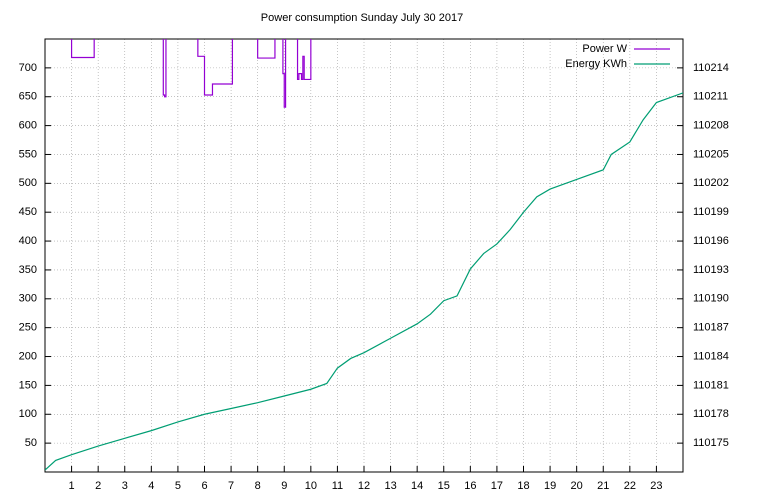 The width and height of the screenshot is (768, 500). Describe the element at coordinates (711, 183) in the screenshot. I see `y2-tick-label: 110202` at that location.